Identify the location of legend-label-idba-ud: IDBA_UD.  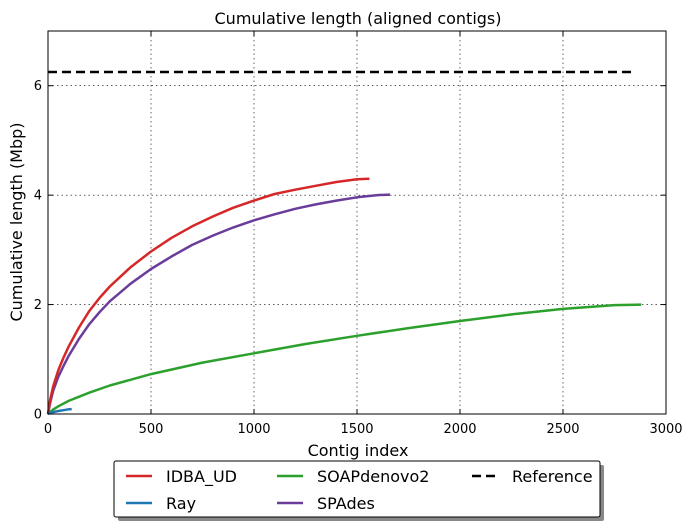
(201, 477).